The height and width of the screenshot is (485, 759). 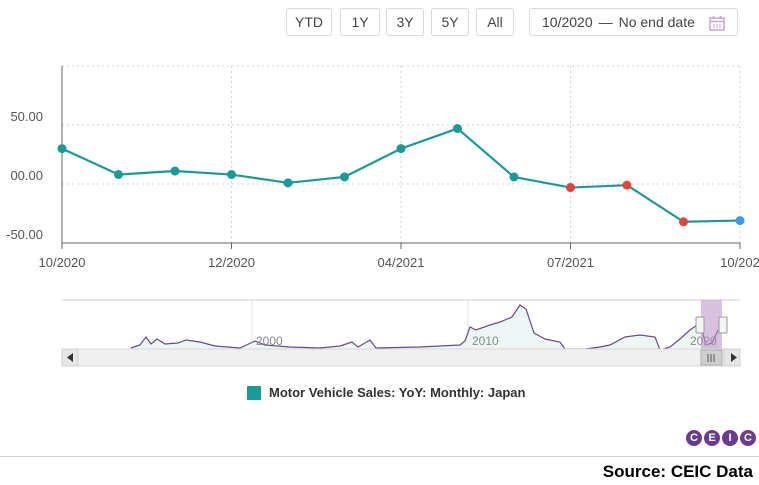 I want to click on navigator-handle-right, so click(x=723, y=325).